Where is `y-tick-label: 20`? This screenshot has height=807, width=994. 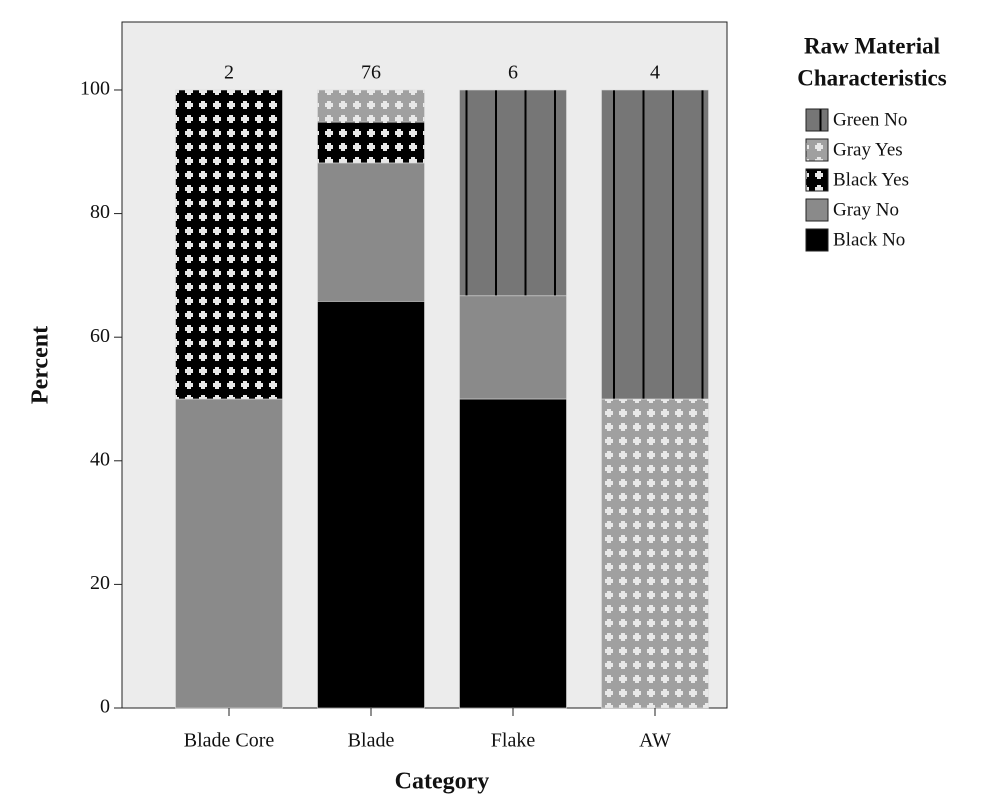 y-tick-label: 20 is located at coordinates (100, 583).